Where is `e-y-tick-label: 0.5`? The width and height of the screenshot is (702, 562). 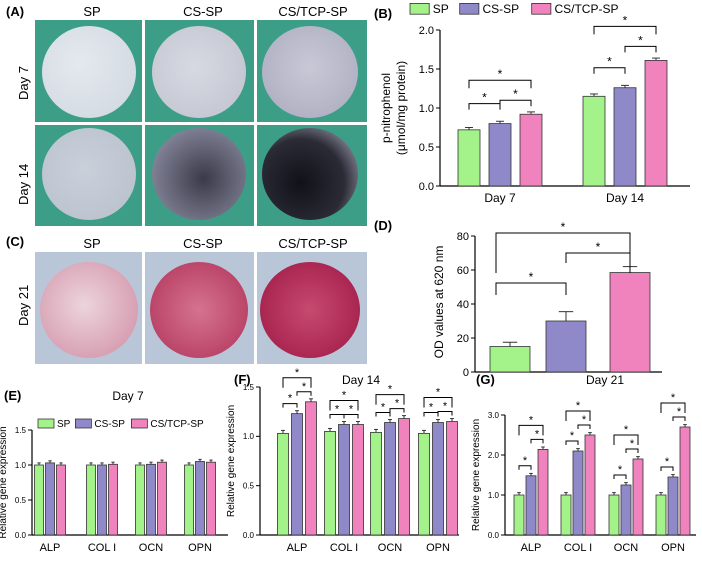 e-y-tick-label: 0.5 is located at coordinates (21, 500).